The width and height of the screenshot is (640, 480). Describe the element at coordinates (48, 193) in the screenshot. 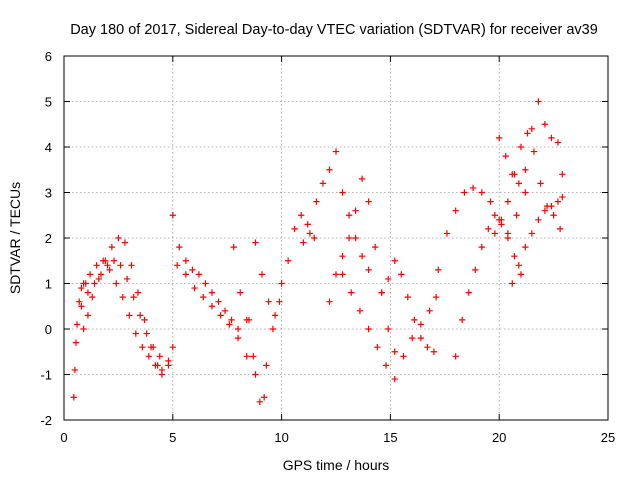

I see `y-tick-label: 3` at that location.